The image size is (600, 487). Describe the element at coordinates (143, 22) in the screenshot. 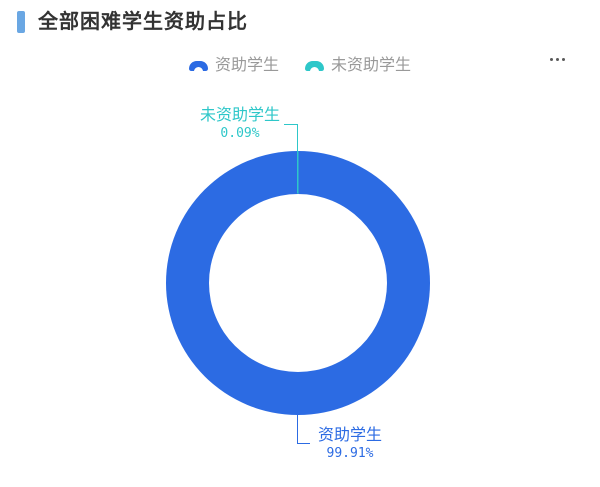

I see `page-title: 全部困难学生资助占比` at that location.